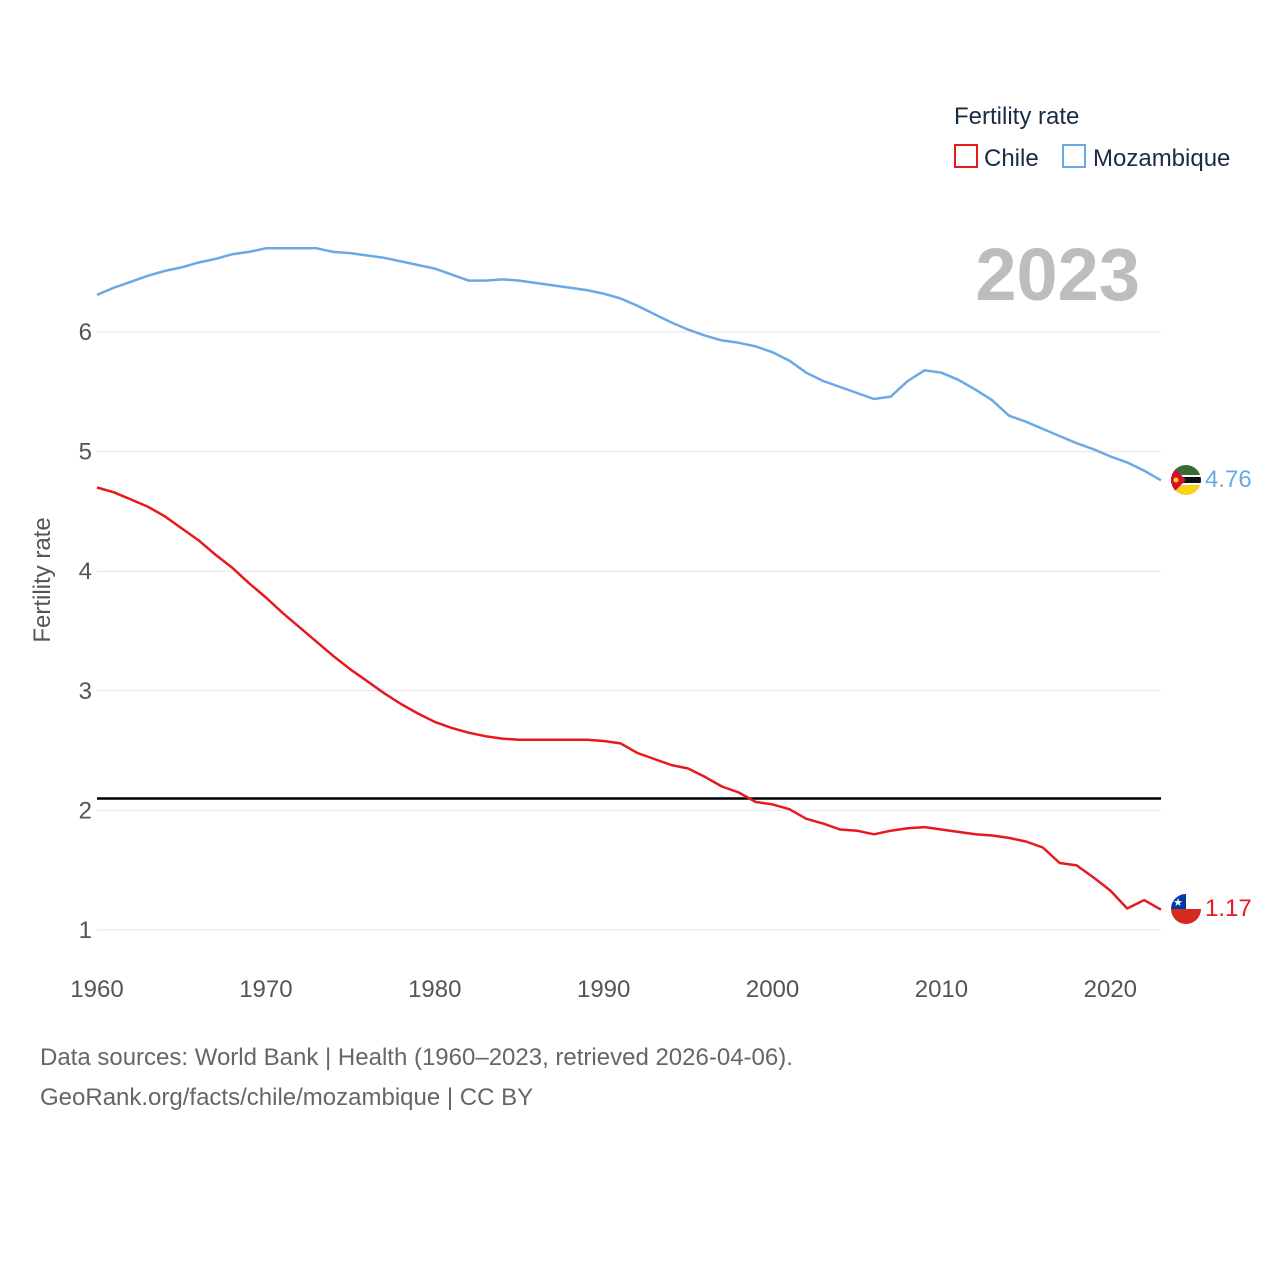  I want to click on legend-swatch-chile, so click(966, 156).